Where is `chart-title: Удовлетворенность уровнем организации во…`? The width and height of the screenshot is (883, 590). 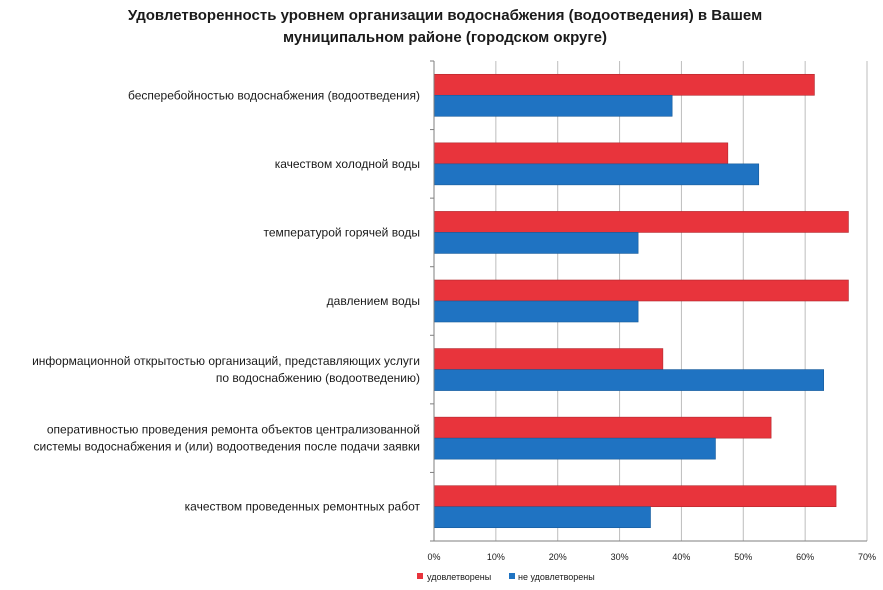
chart-title: Удовлетворенность уровнем организации во… is located at coordinates (445, 27).